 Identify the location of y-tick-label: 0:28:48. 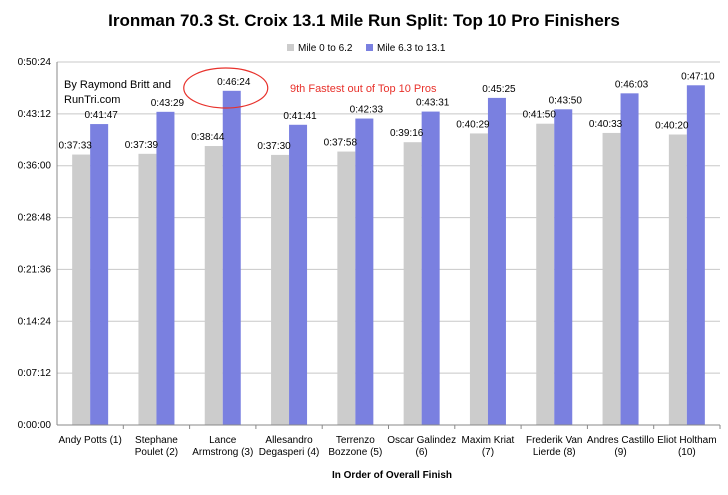
(35, 218).